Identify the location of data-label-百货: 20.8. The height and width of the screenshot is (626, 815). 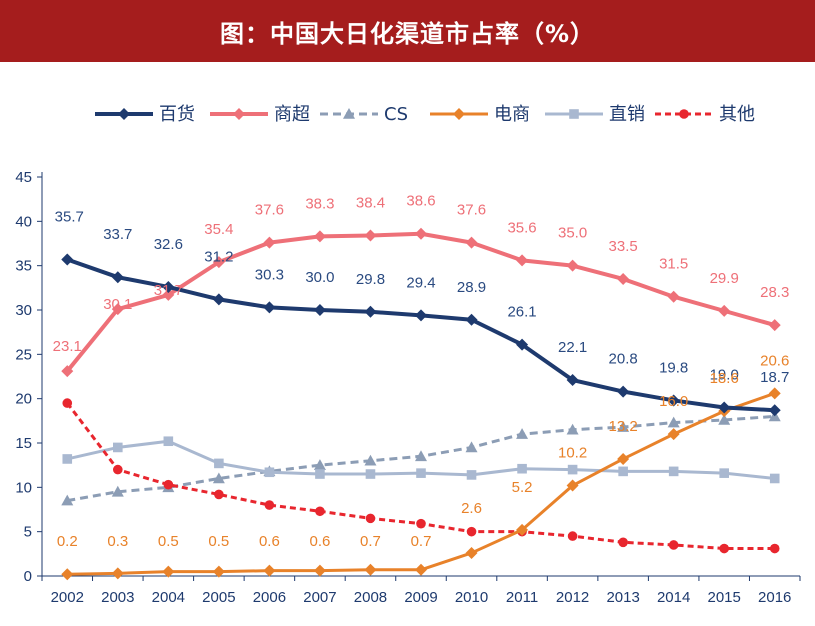
(623, 359).